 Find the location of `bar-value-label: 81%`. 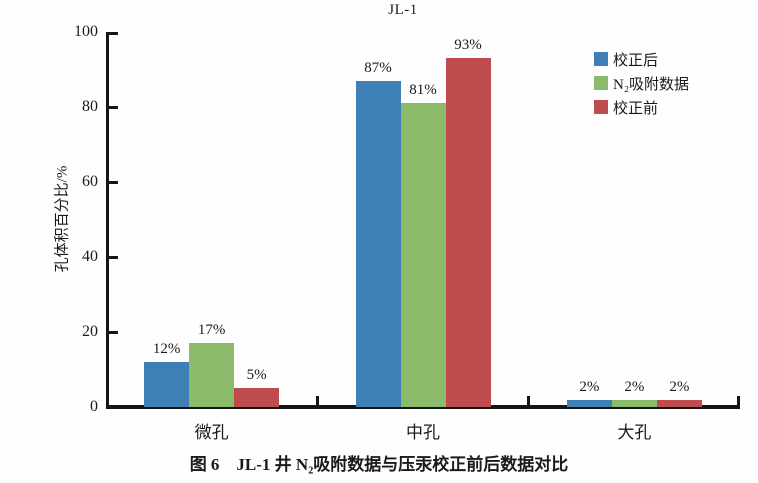

bar-value-label: 81% is located at coordinates (423, 90).